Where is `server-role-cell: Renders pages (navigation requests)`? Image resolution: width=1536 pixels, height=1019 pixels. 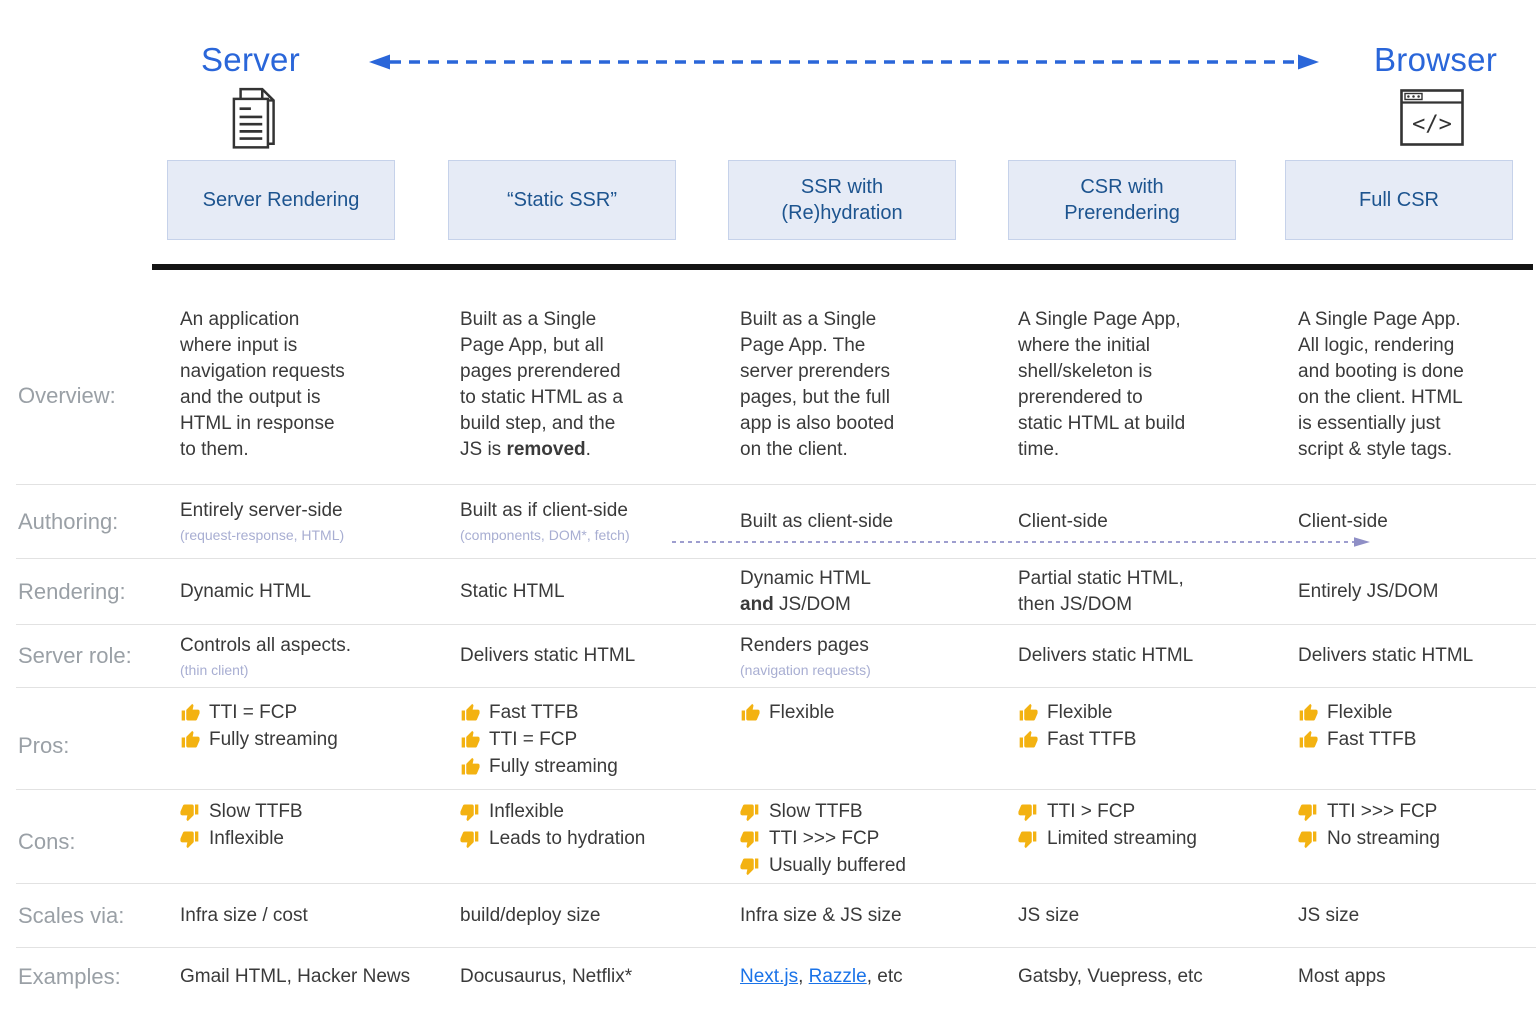 server-role-cell: Renders pages (navigation requests) is located at coordinates (879, 656).